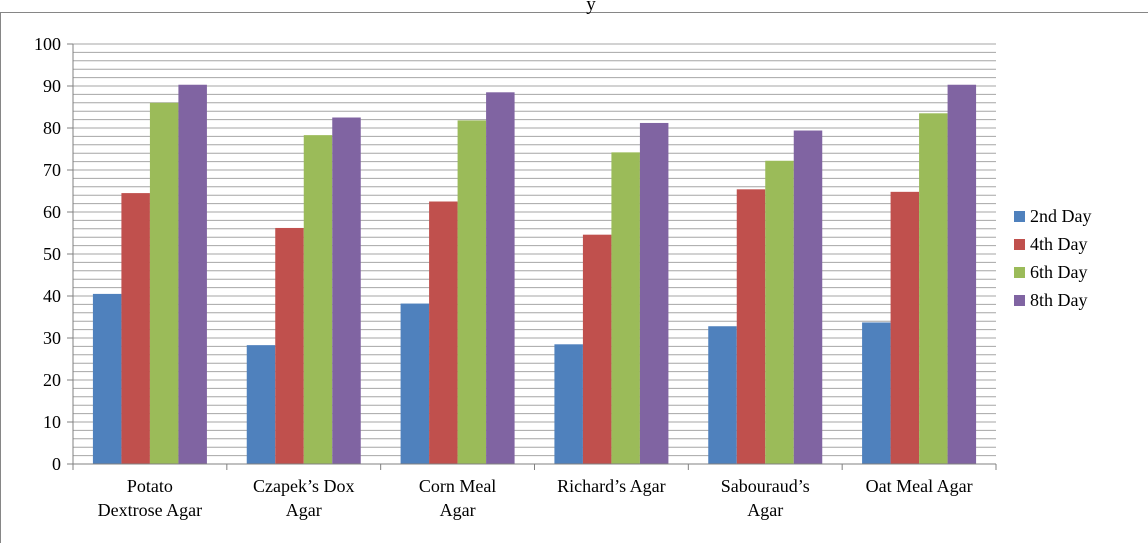 Image resolution: width=1148 pixels, height=543 pixels. Describe the element at coordinates (52, 128) in the screenshot. I see `y-tick-label: 80` at that location.